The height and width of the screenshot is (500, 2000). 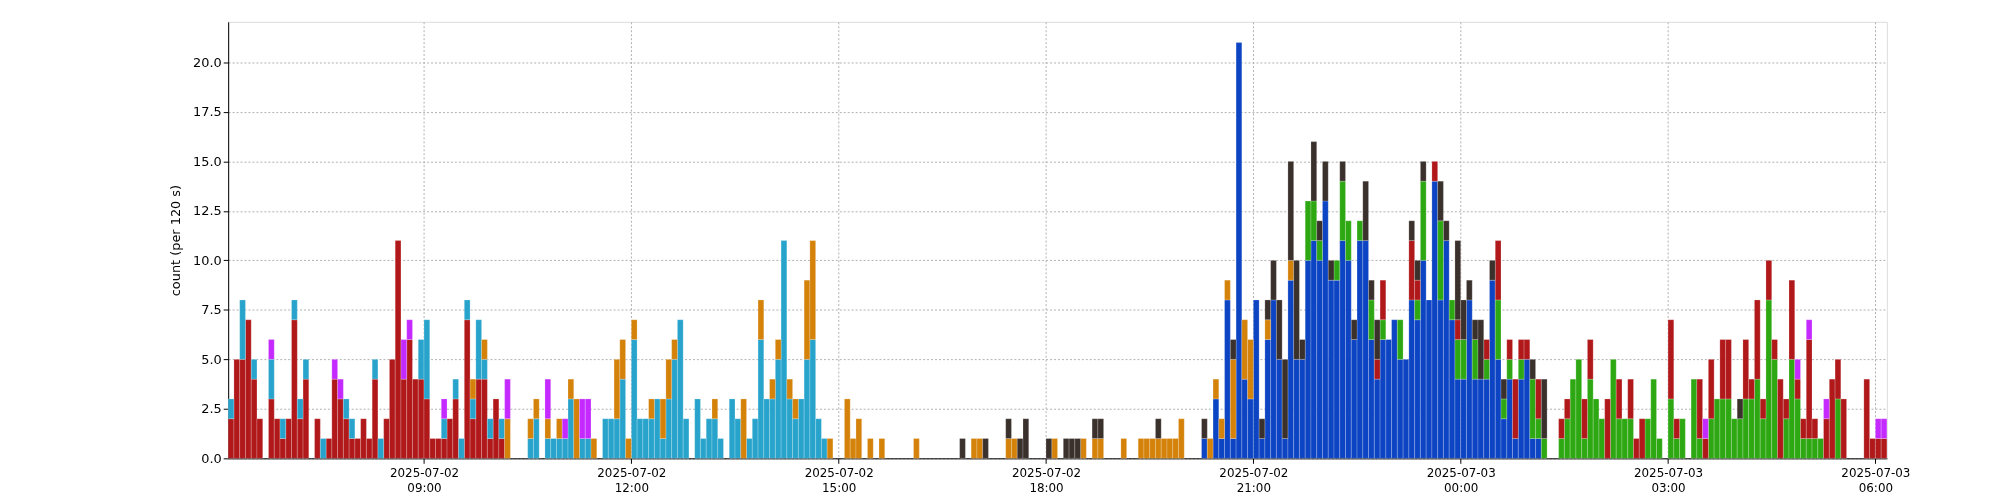 What do you see at coordinates (176, 240) in the screenshot?
I see `y-axis-title: count (per 120 s)` at bounding box center [176, 240].